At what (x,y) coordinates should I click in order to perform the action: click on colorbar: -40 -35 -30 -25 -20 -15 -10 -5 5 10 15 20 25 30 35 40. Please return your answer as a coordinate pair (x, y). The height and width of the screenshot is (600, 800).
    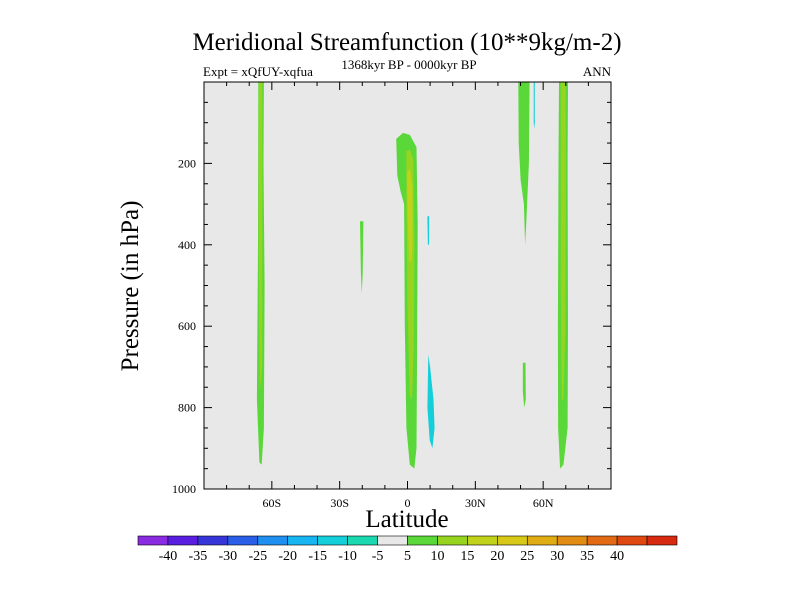
    Looking at the image, I should click on (407, 549).